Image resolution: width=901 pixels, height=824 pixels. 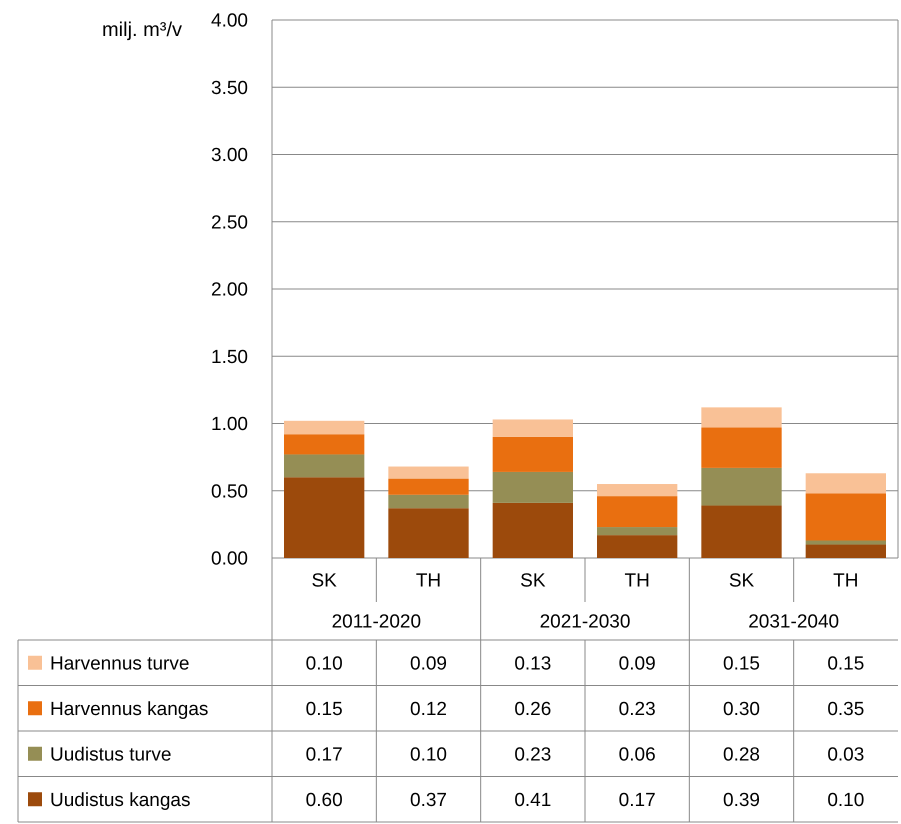 I want to click on legend-label: Uudistus turve, so click(x=111, y=755).